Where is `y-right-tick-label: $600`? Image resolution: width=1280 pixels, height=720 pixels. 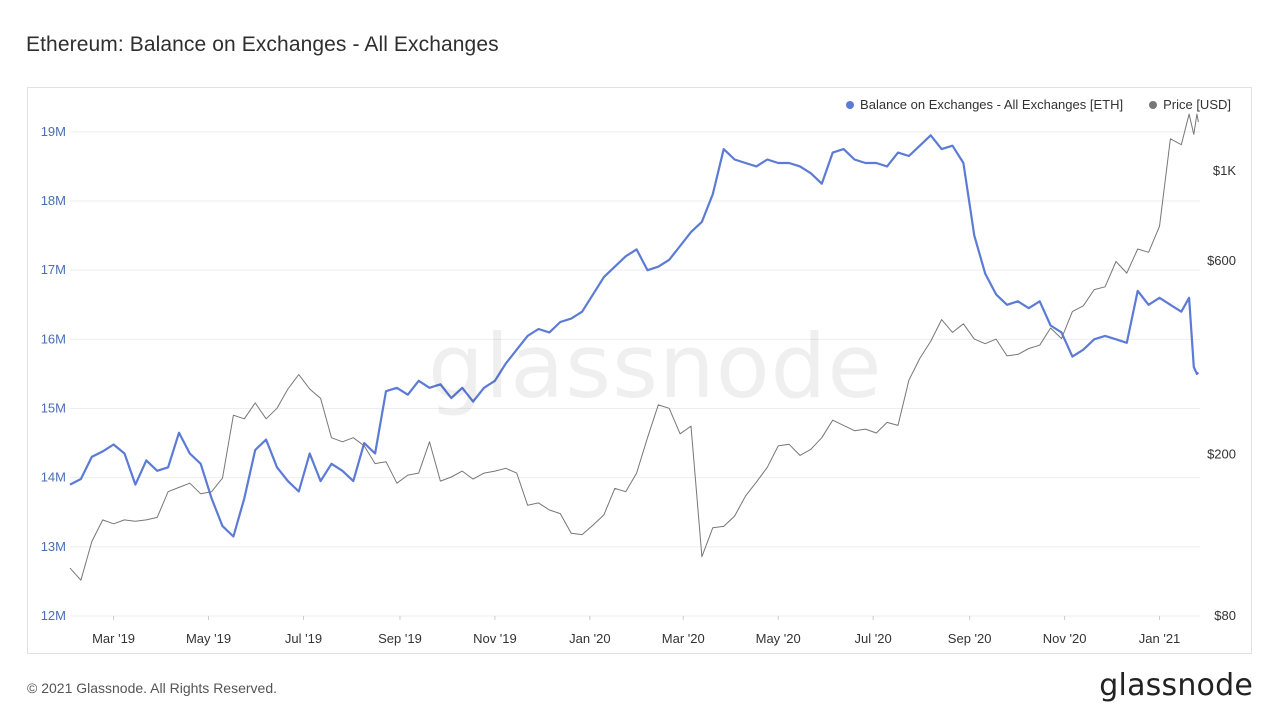
y-right-tick-label: $600 is located at coordinates (1221, 260).